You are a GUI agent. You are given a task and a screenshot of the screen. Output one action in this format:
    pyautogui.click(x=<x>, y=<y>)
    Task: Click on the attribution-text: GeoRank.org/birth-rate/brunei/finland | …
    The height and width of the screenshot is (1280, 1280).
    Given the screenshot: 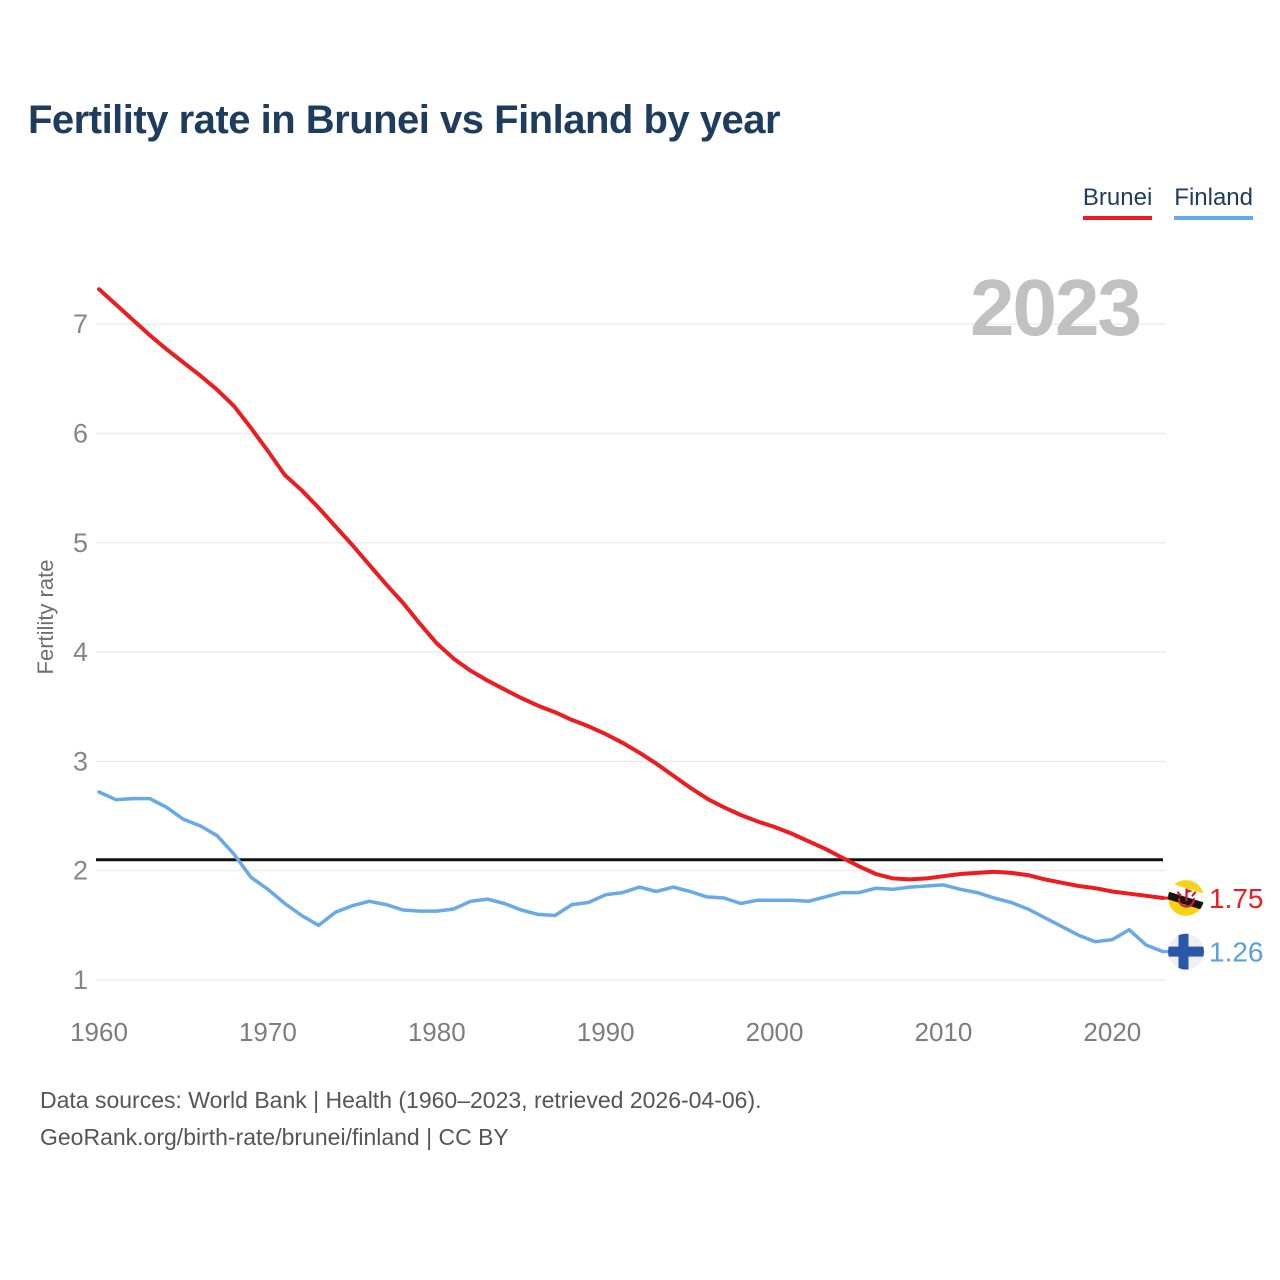 What is the action you would take?
    pyautogui.click(x=274, y=1137)
    